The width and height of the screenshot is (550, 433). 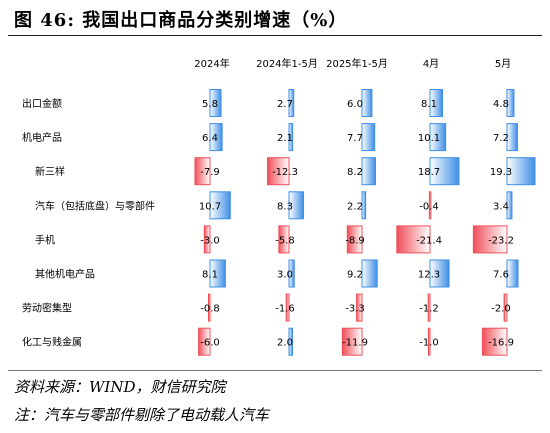 What do you see at coordinates (501, 172) in the screenshot?
I see `data-value-label: 19.3` at bounding box center [501, 172].